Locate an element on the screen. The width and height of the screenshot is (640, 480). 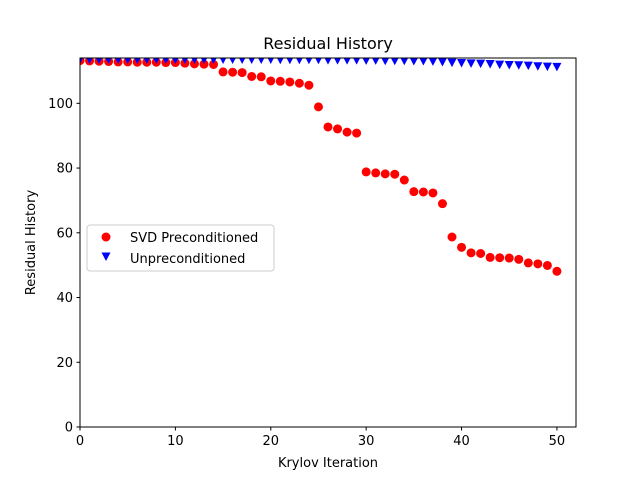
chart-title: Residual History is located at coordinates (328, 43).